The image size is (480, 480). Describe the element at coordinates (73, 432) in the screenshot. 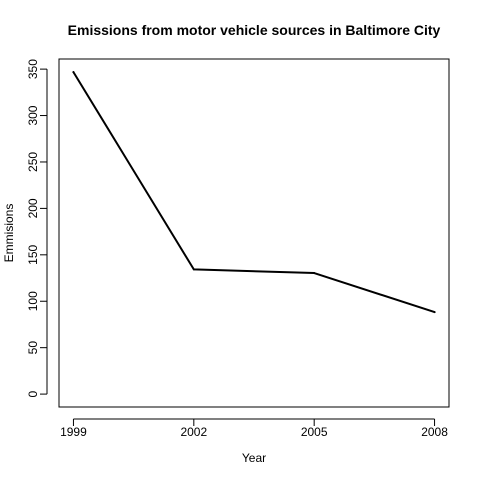

I see `x-tick-label: 1999` at that location.